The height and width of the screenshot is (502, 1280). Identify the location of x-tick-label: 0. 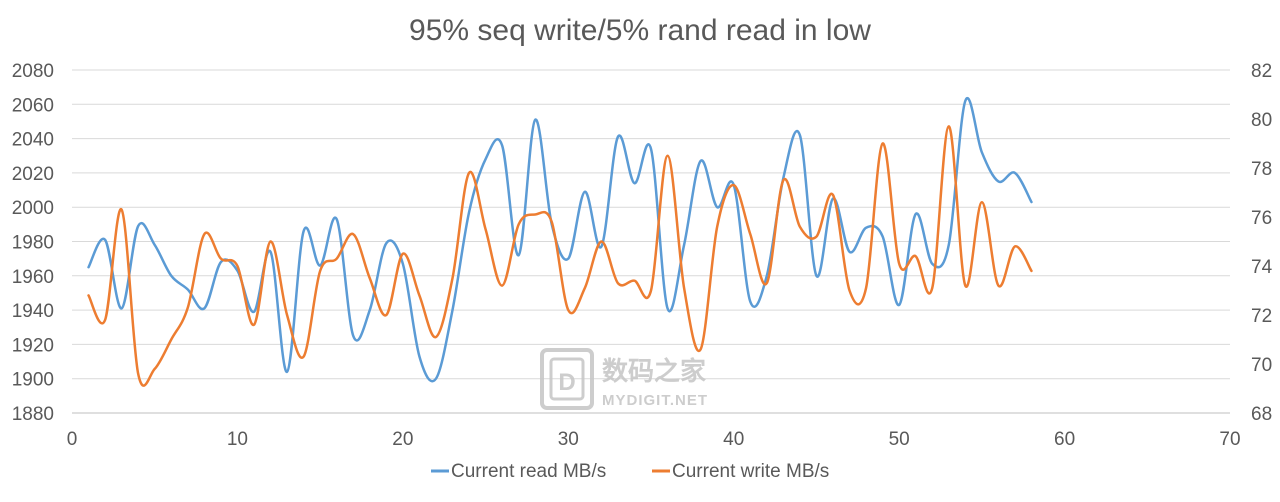
(72, 439).